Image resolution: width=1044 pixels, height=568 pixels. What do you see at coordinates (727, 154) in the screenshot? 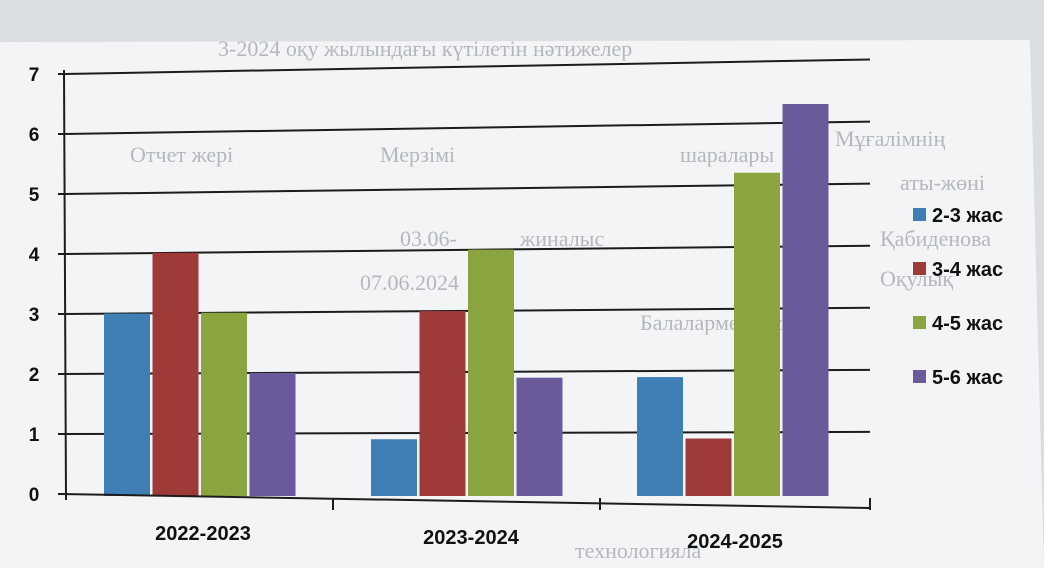
I see `bg-text-col2: шаралары` at bounding box center [727, 154].